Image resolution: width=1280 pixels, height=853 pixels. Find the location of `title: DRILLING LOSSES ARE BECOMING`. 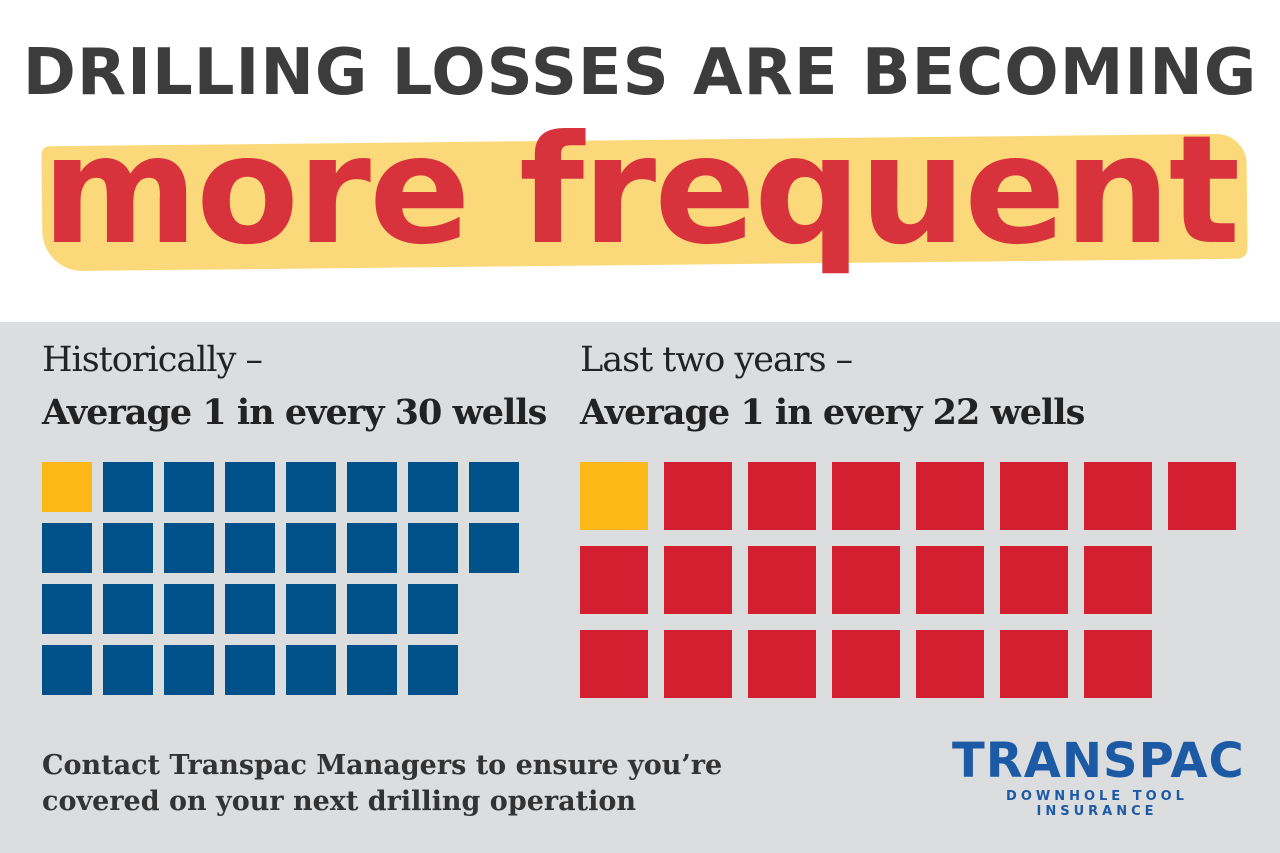

title: DRILLING LOSSES ARE BECOMING is located at coordinates (640, 73).